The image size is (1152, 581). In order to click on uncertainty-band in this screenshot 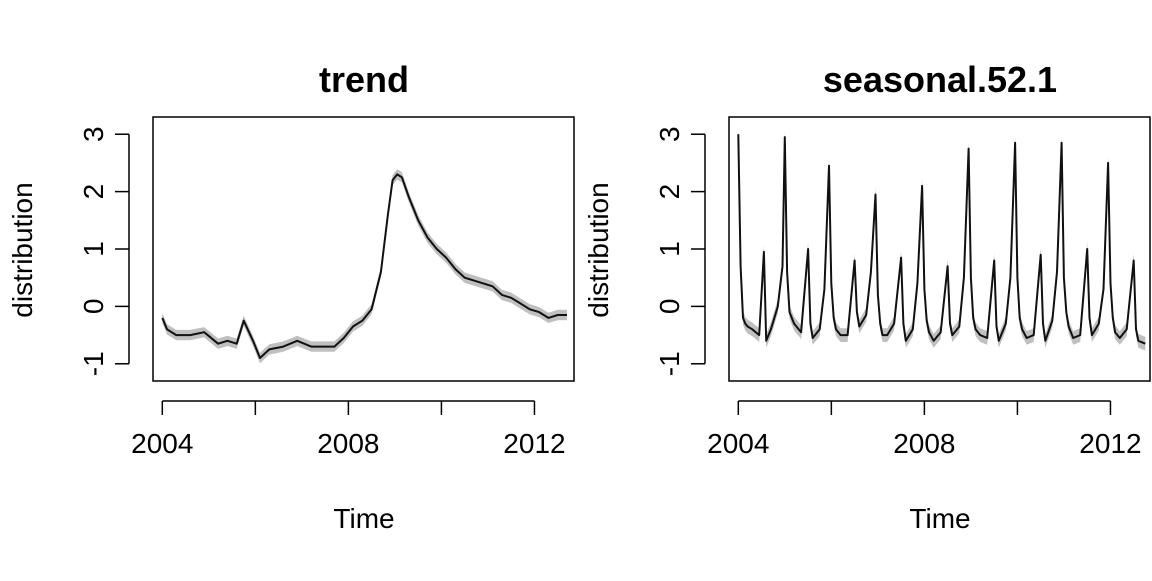, I will do `click(365, 266)`.